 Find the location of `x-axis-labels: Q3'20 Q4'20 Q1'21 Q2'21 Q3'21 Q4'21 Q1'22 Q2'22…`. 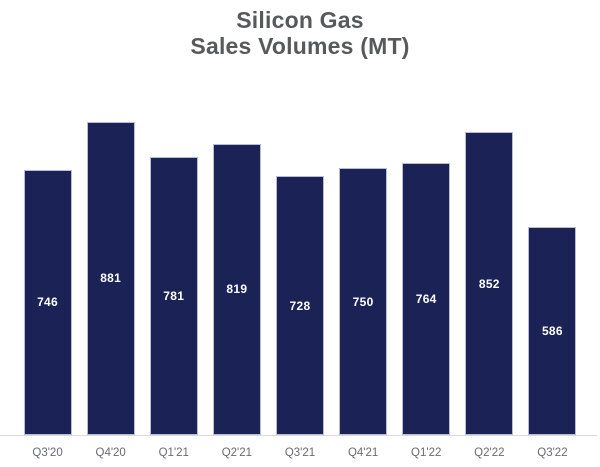

x-axis-labels: Q3'20 Q4'20 Q1'21 Q2'21 Q3'21 Q4'21 Q1'22 Q2'22… is located at coordinates (300, 453).